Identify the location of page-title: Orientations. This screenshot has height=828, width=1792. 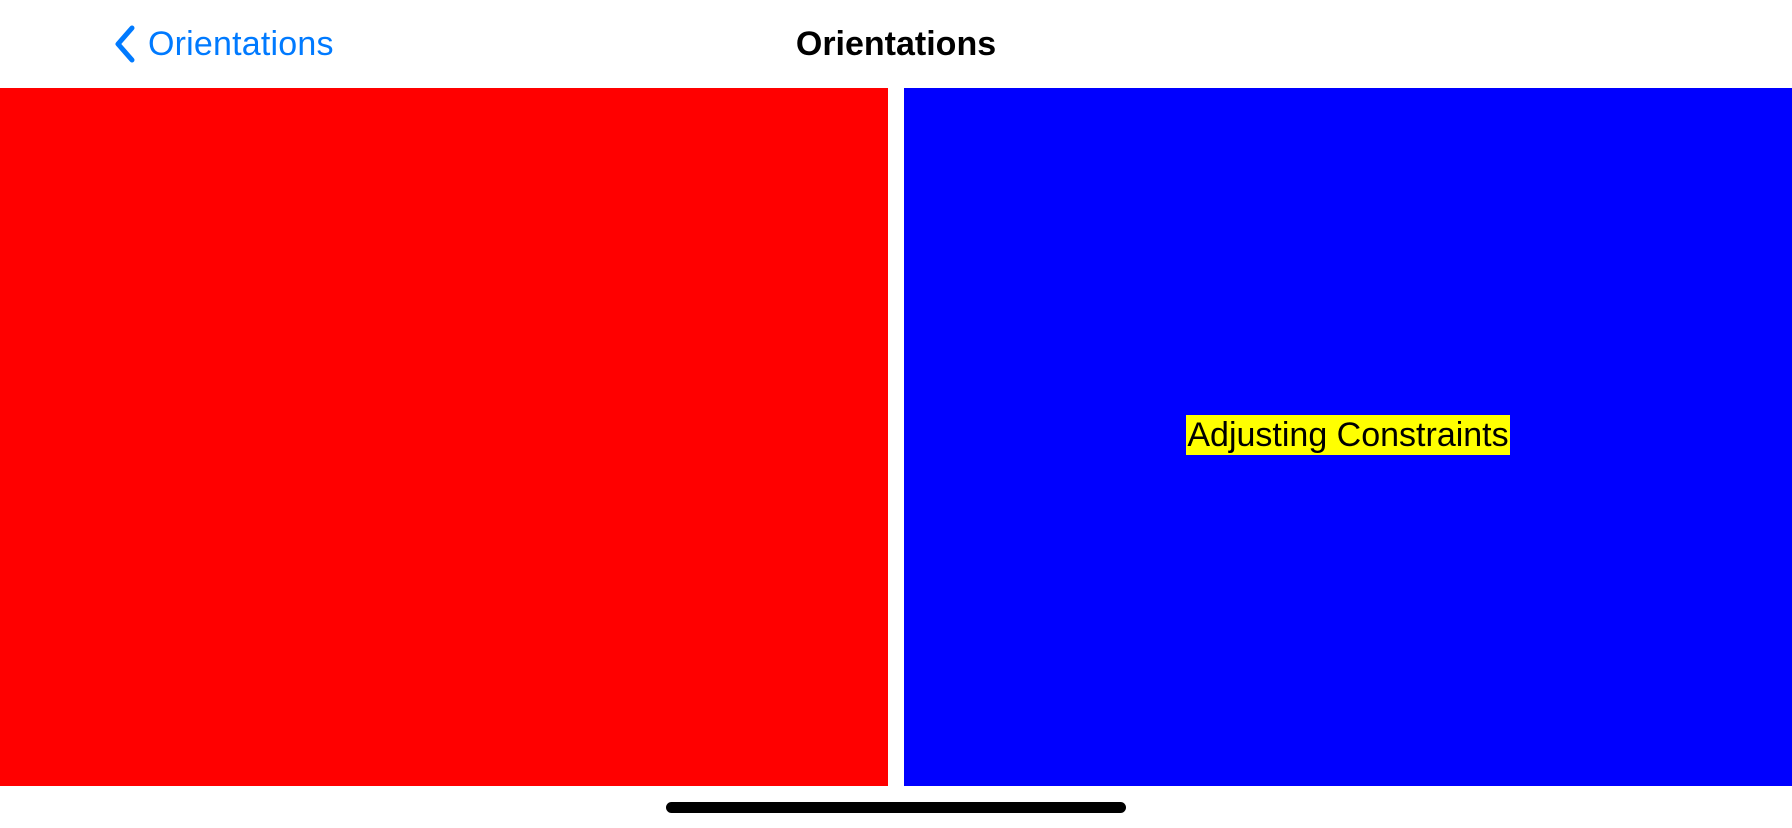
(896, 44).